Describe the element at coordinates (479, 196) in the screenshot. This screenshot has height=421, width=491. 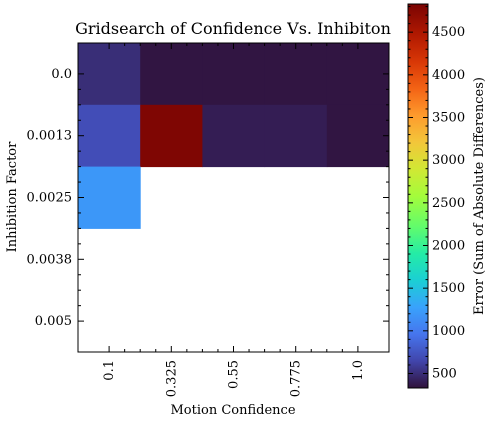
I see `colorbar-label: Error (Sum of Absolute Differences)` at that location.